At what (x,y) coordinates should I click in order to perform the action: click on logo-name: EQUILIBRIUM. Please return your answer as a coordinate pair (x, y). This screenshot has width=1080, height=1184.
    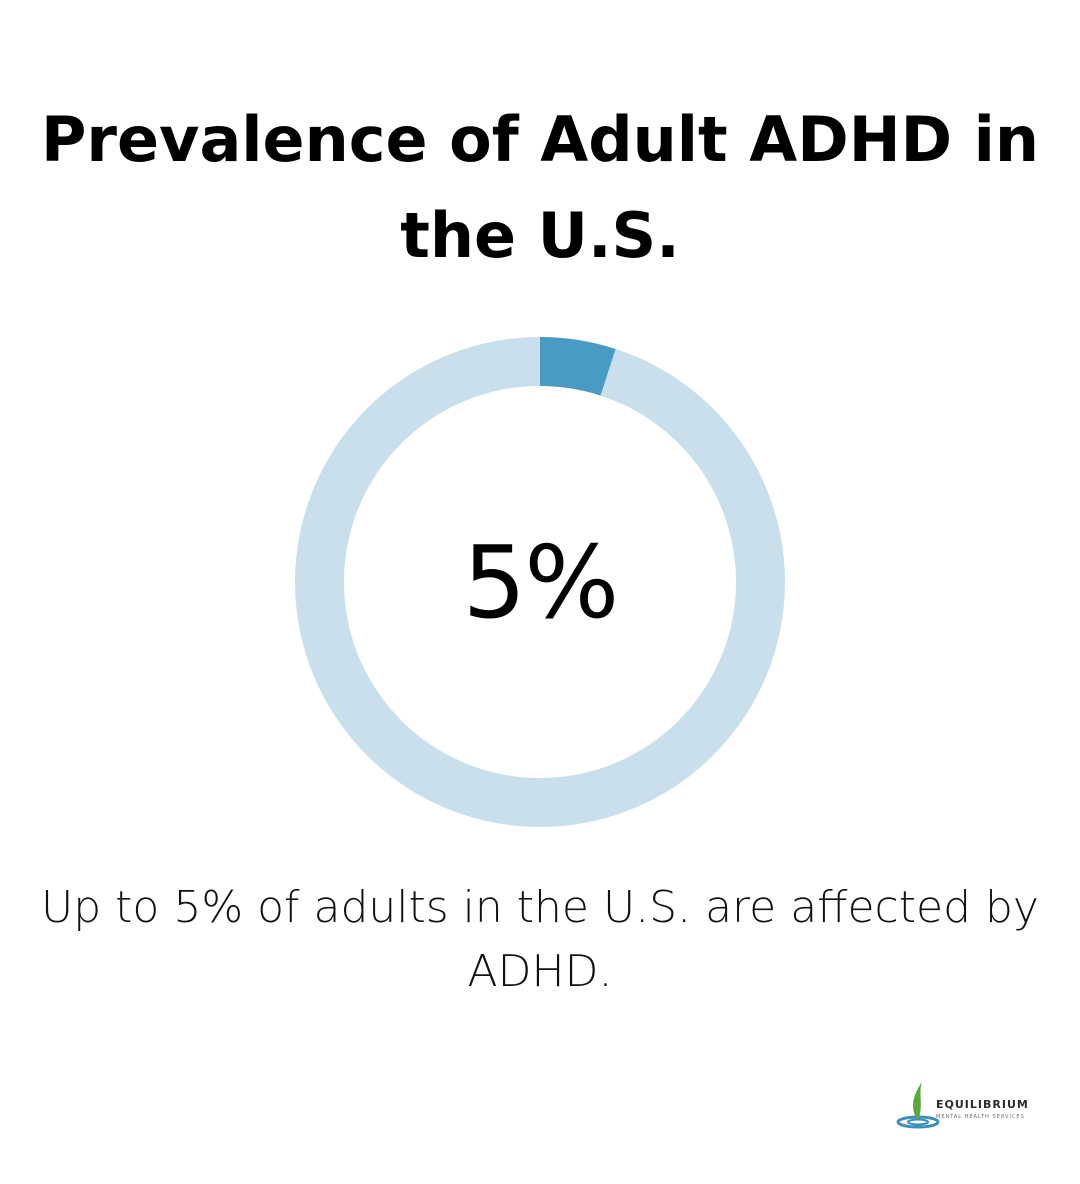
    Looking at the image, I should click on (982, 1104).